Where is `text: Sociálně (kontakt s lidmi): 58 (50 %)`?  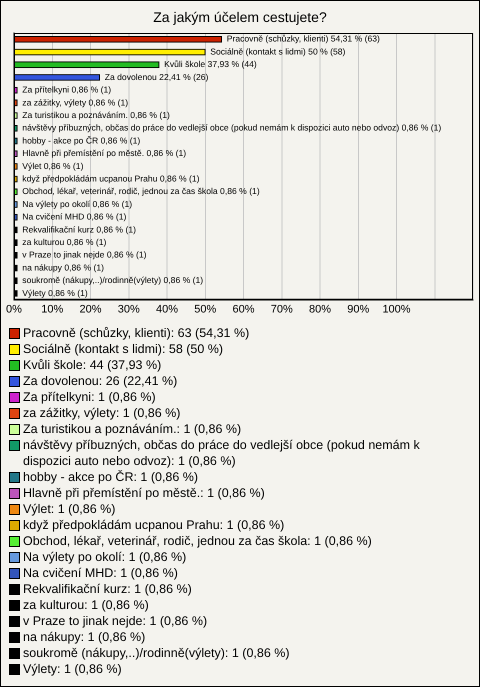
text: Sociálně (kontakt s lidmi): 58 (50 %) is located at coordinates (123, 349).